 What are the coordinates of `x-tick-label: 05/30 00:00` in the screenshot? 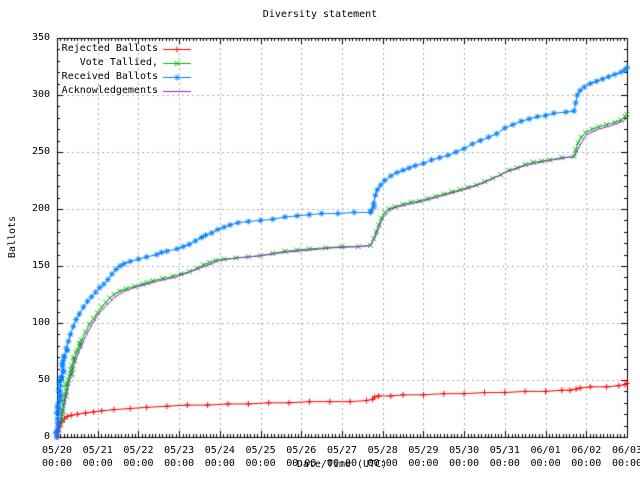 It's located at (464, 457).